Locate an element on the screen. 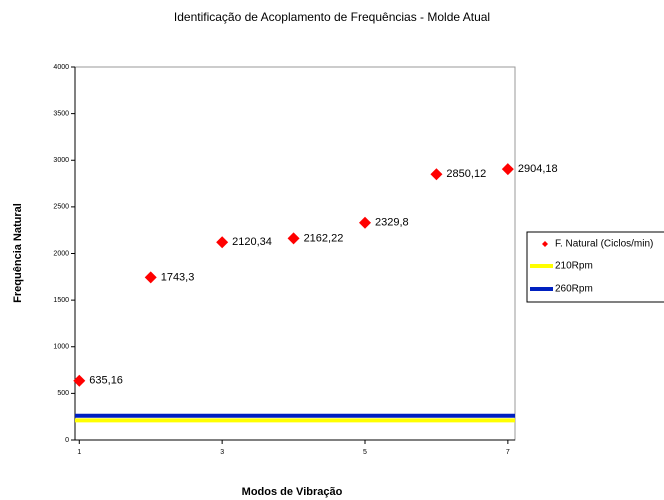 This screenshot has width=664, height=500. data-label: 2904,18 is located at coordinates (538, 169).